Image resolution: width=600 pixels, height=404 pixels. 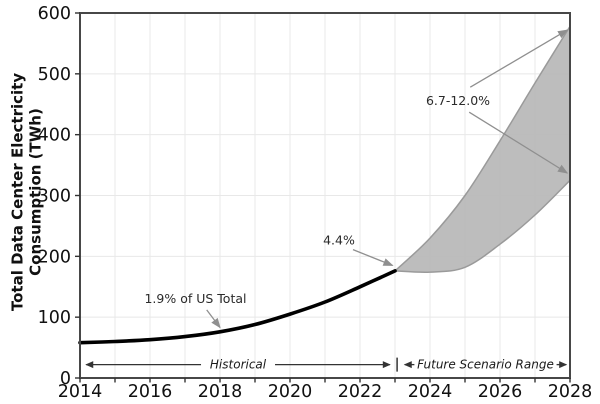 What do you see at coordinates (430, 392) in the screenshot?
I see `x-tick-label: 2024` at bounding box center [430, 392].